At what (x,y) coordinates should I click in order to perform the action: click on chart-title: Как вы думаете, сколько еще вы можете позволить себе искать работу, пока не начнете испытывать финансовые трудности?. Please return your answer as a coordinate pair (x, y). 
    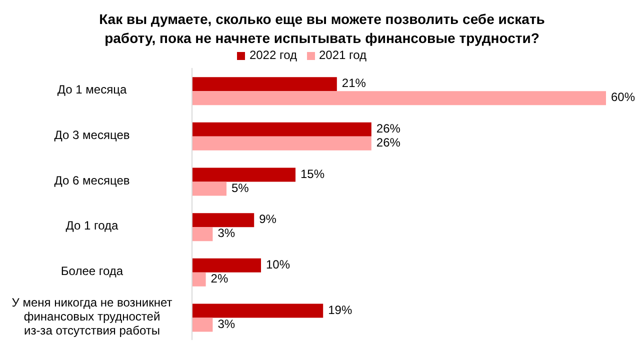
    Looking at the image, I should click on (322, 29).